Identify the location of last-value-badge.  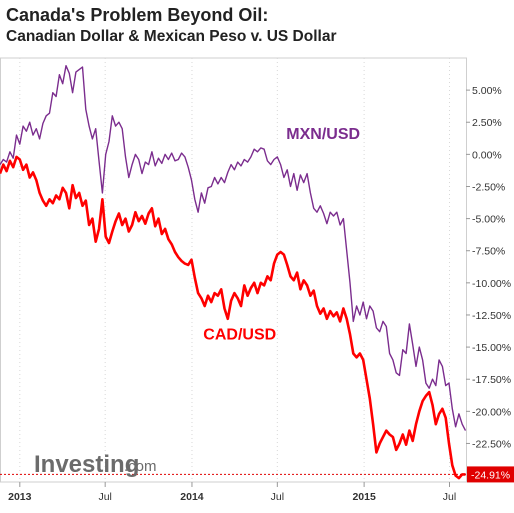
(490, 474).